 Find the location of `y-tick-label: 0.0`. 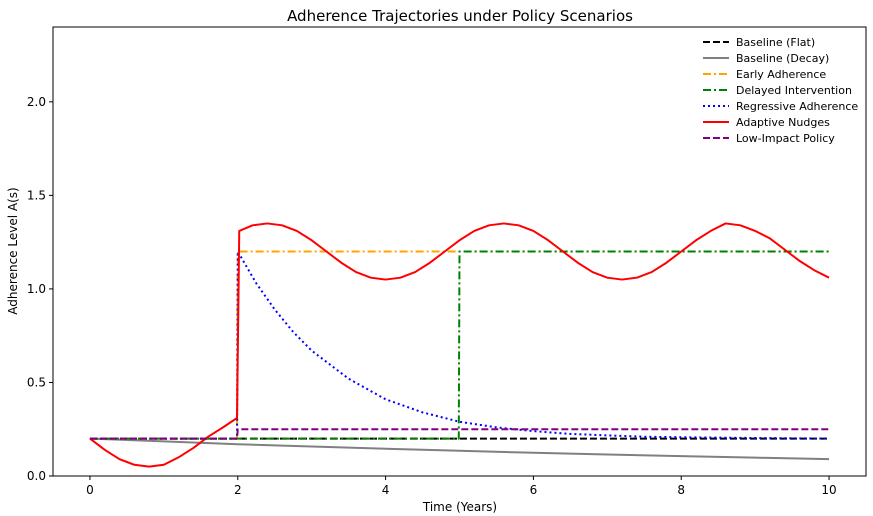

y-tick-label: 0.0 is located at coordinates (36, 476).